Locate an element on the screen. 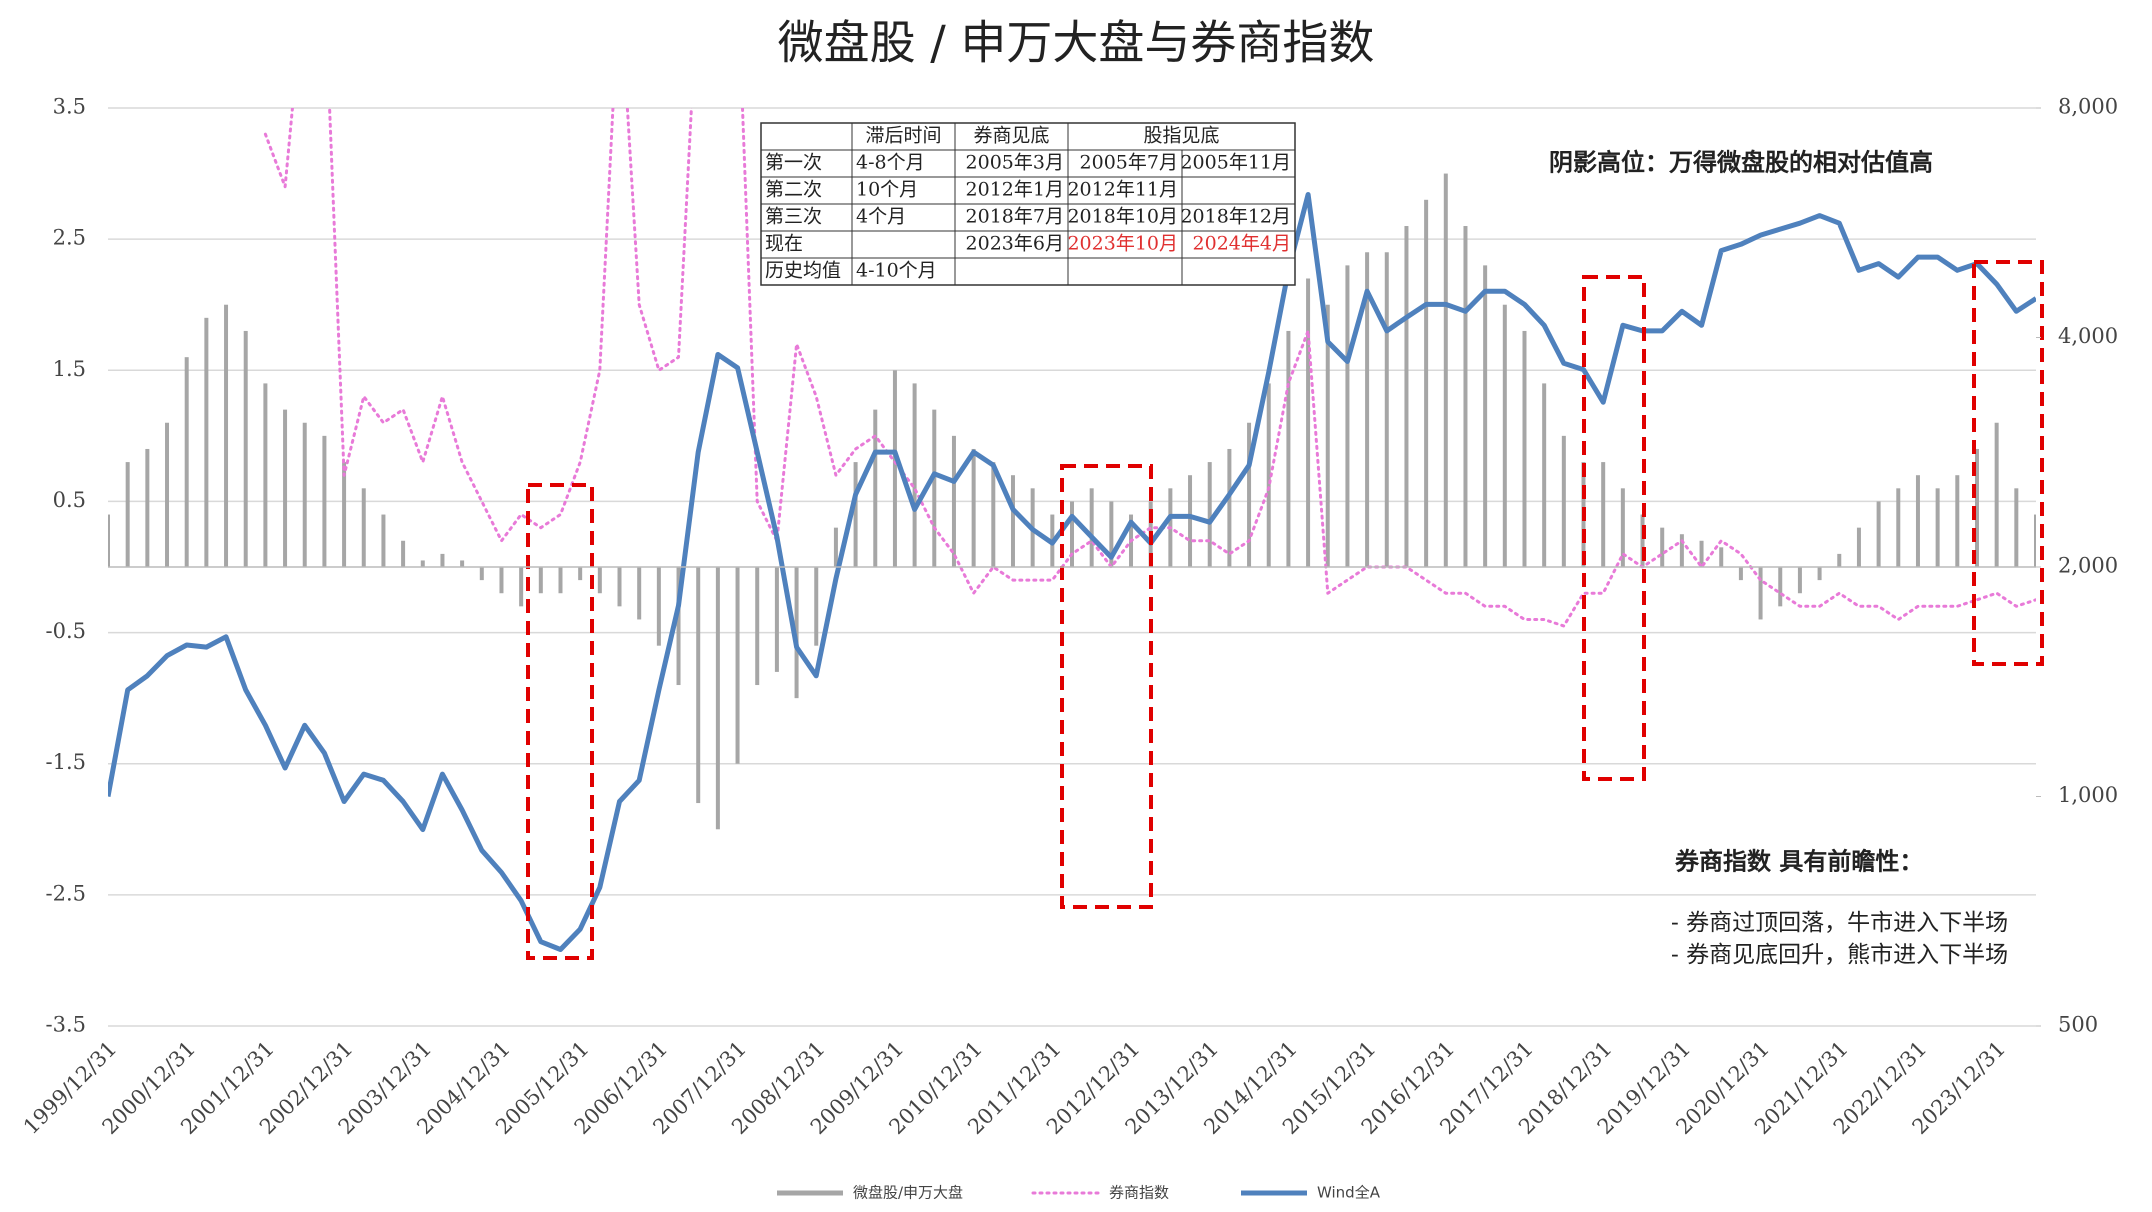 This screenshot has width=2152, height=1212. y-tick-label: 1.5 is located at coordinates (69, 369).